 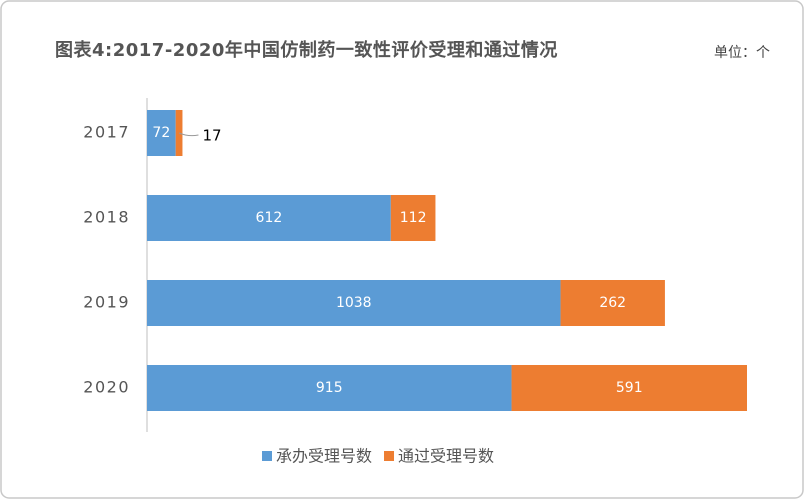 What do you see at coordinates (306, 50) in the screenshot?
I see `chart-title: 图表4:2017-2020年中国仿制药一致性评价受理和通过情况` at bounding box center [306, 50].